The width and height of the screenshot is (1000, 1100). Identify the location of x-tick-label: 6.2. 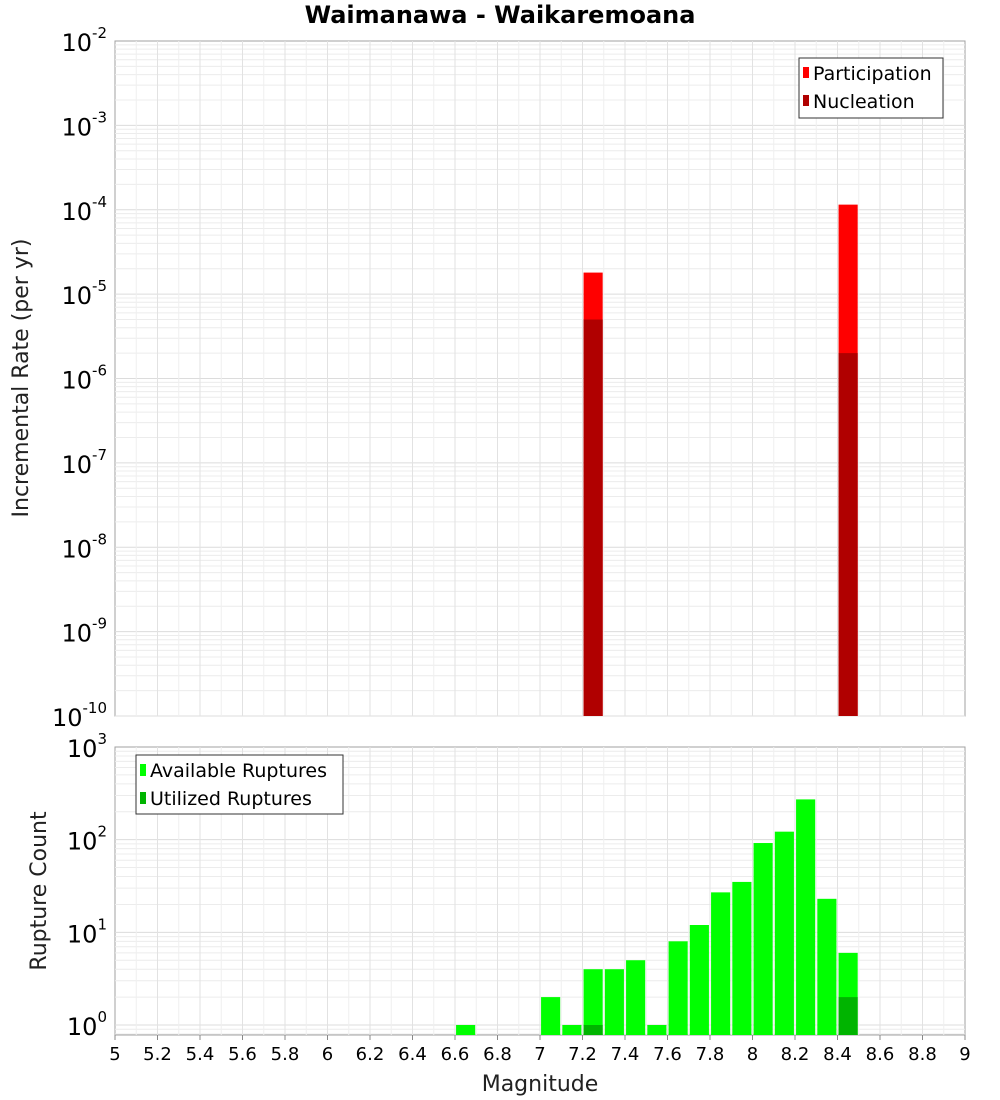
(370, 1054).